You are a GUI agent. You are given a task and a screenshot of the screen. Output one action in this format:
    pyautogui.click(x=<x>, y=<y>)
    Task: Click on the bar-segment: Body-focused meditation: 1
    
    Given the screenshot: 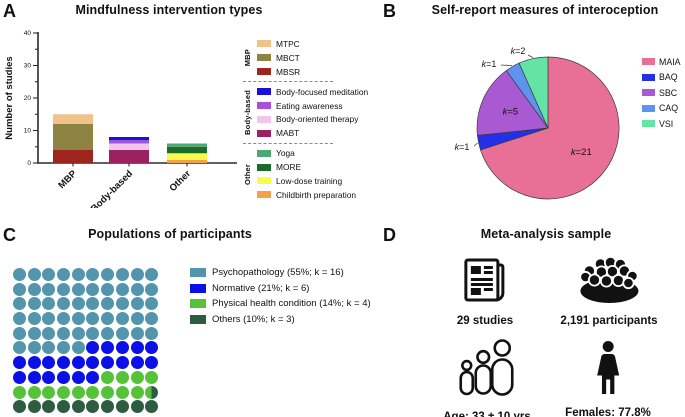 What is the action you would take?
    pyautogui.click(x=129, y=139)
    